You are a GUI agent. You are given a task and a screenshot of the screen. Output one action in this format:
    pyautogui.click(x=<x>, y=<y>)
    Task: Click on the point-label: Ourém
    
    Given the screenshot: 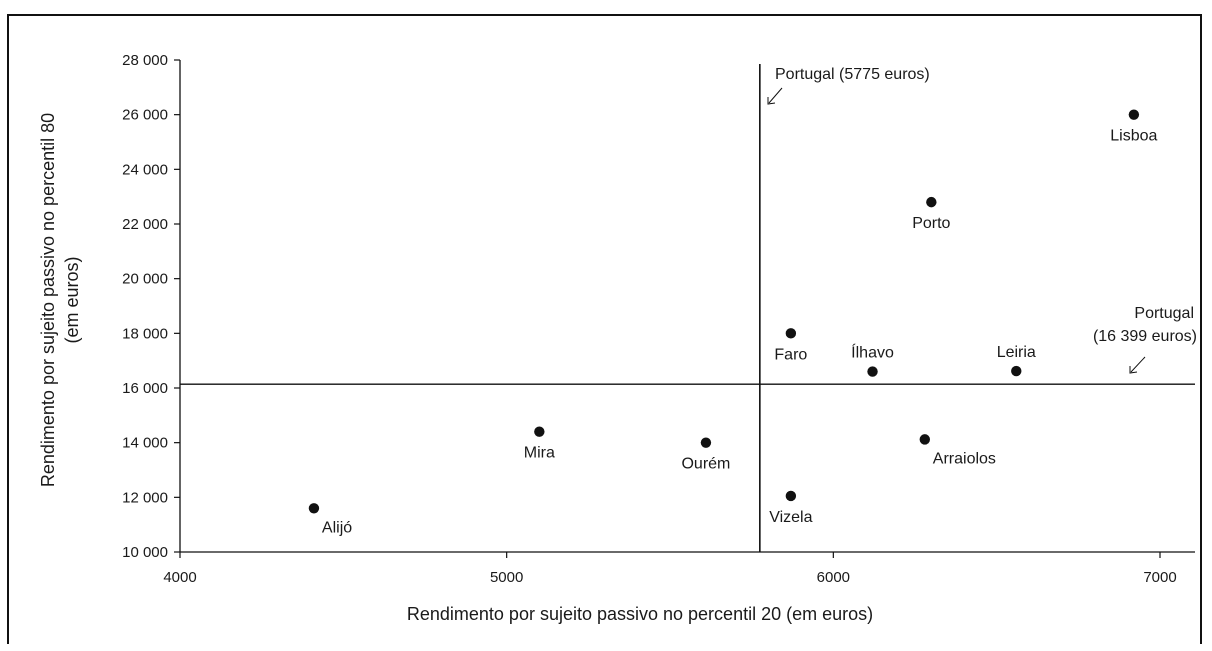 What is the action you would take?
    pyautogui.click(x=705, y=464)
    